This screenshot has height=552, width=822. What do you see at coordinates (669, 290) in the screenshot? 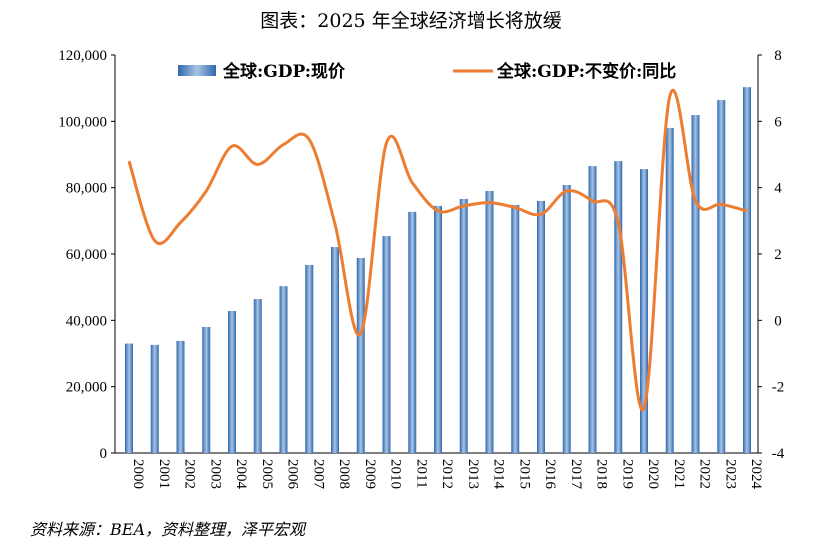
I see `bar-2021` at bounding box center [669, 290].